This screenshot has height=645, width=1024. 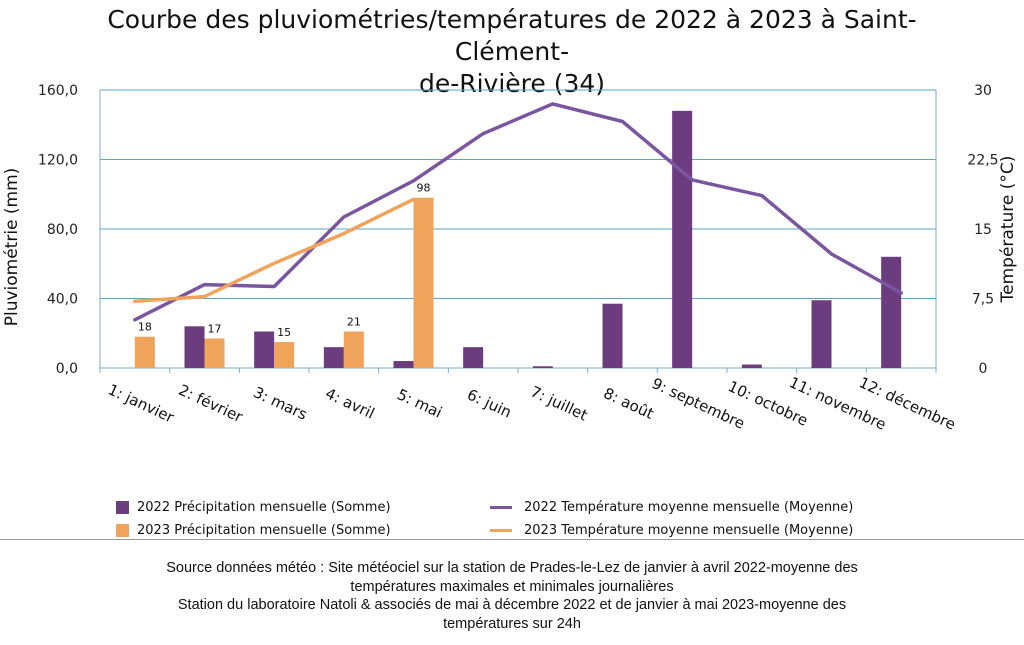 I want to click on x-tick-label-2: 3: mars, so click(x=281, y=403).